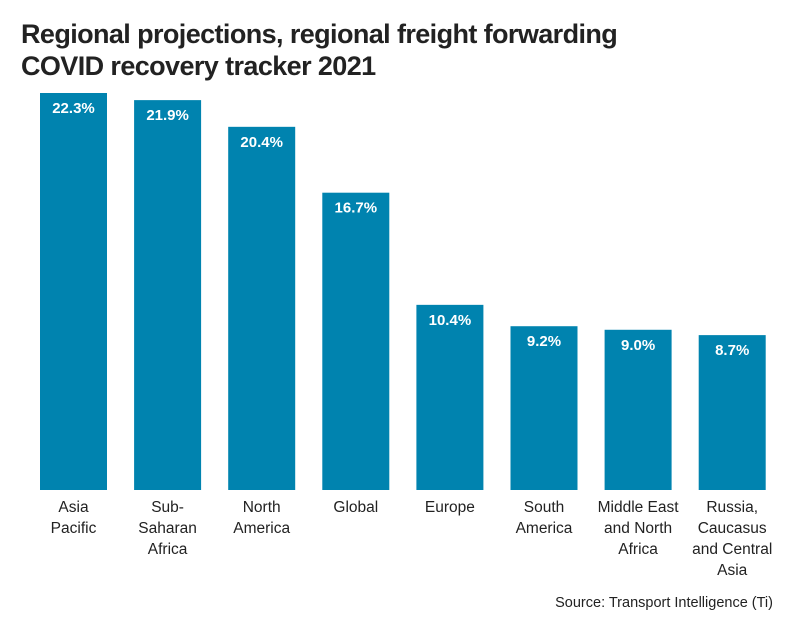 The image size is (800, 621). I want to click on chart-title-line-2: COVID recovery tracker 2021, so click(198, 66).